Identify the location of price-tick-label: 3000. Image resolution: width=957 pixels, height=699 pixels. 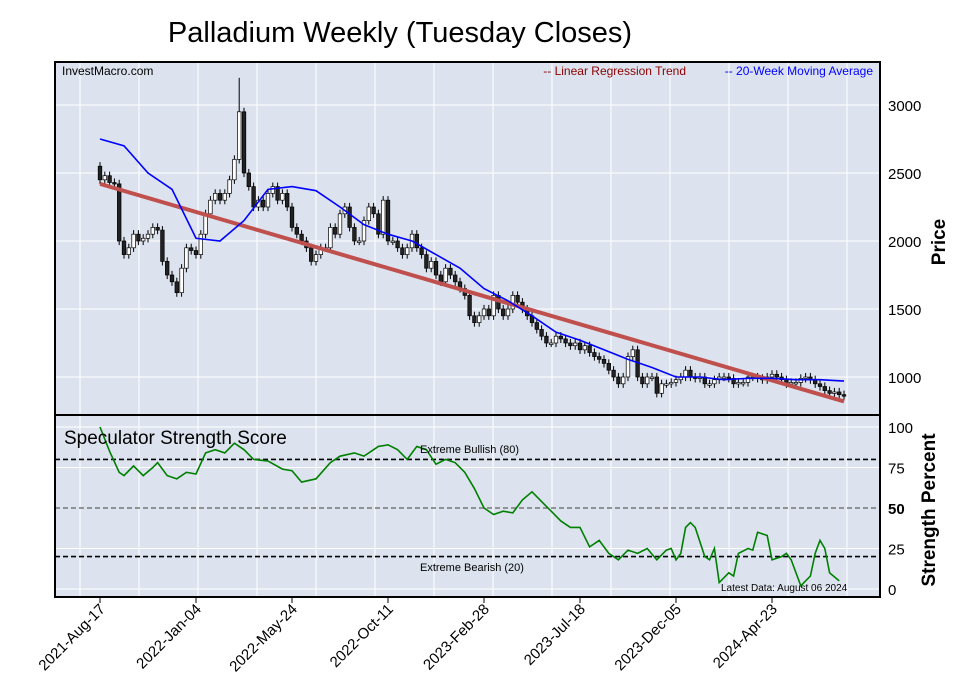
(904, 106).